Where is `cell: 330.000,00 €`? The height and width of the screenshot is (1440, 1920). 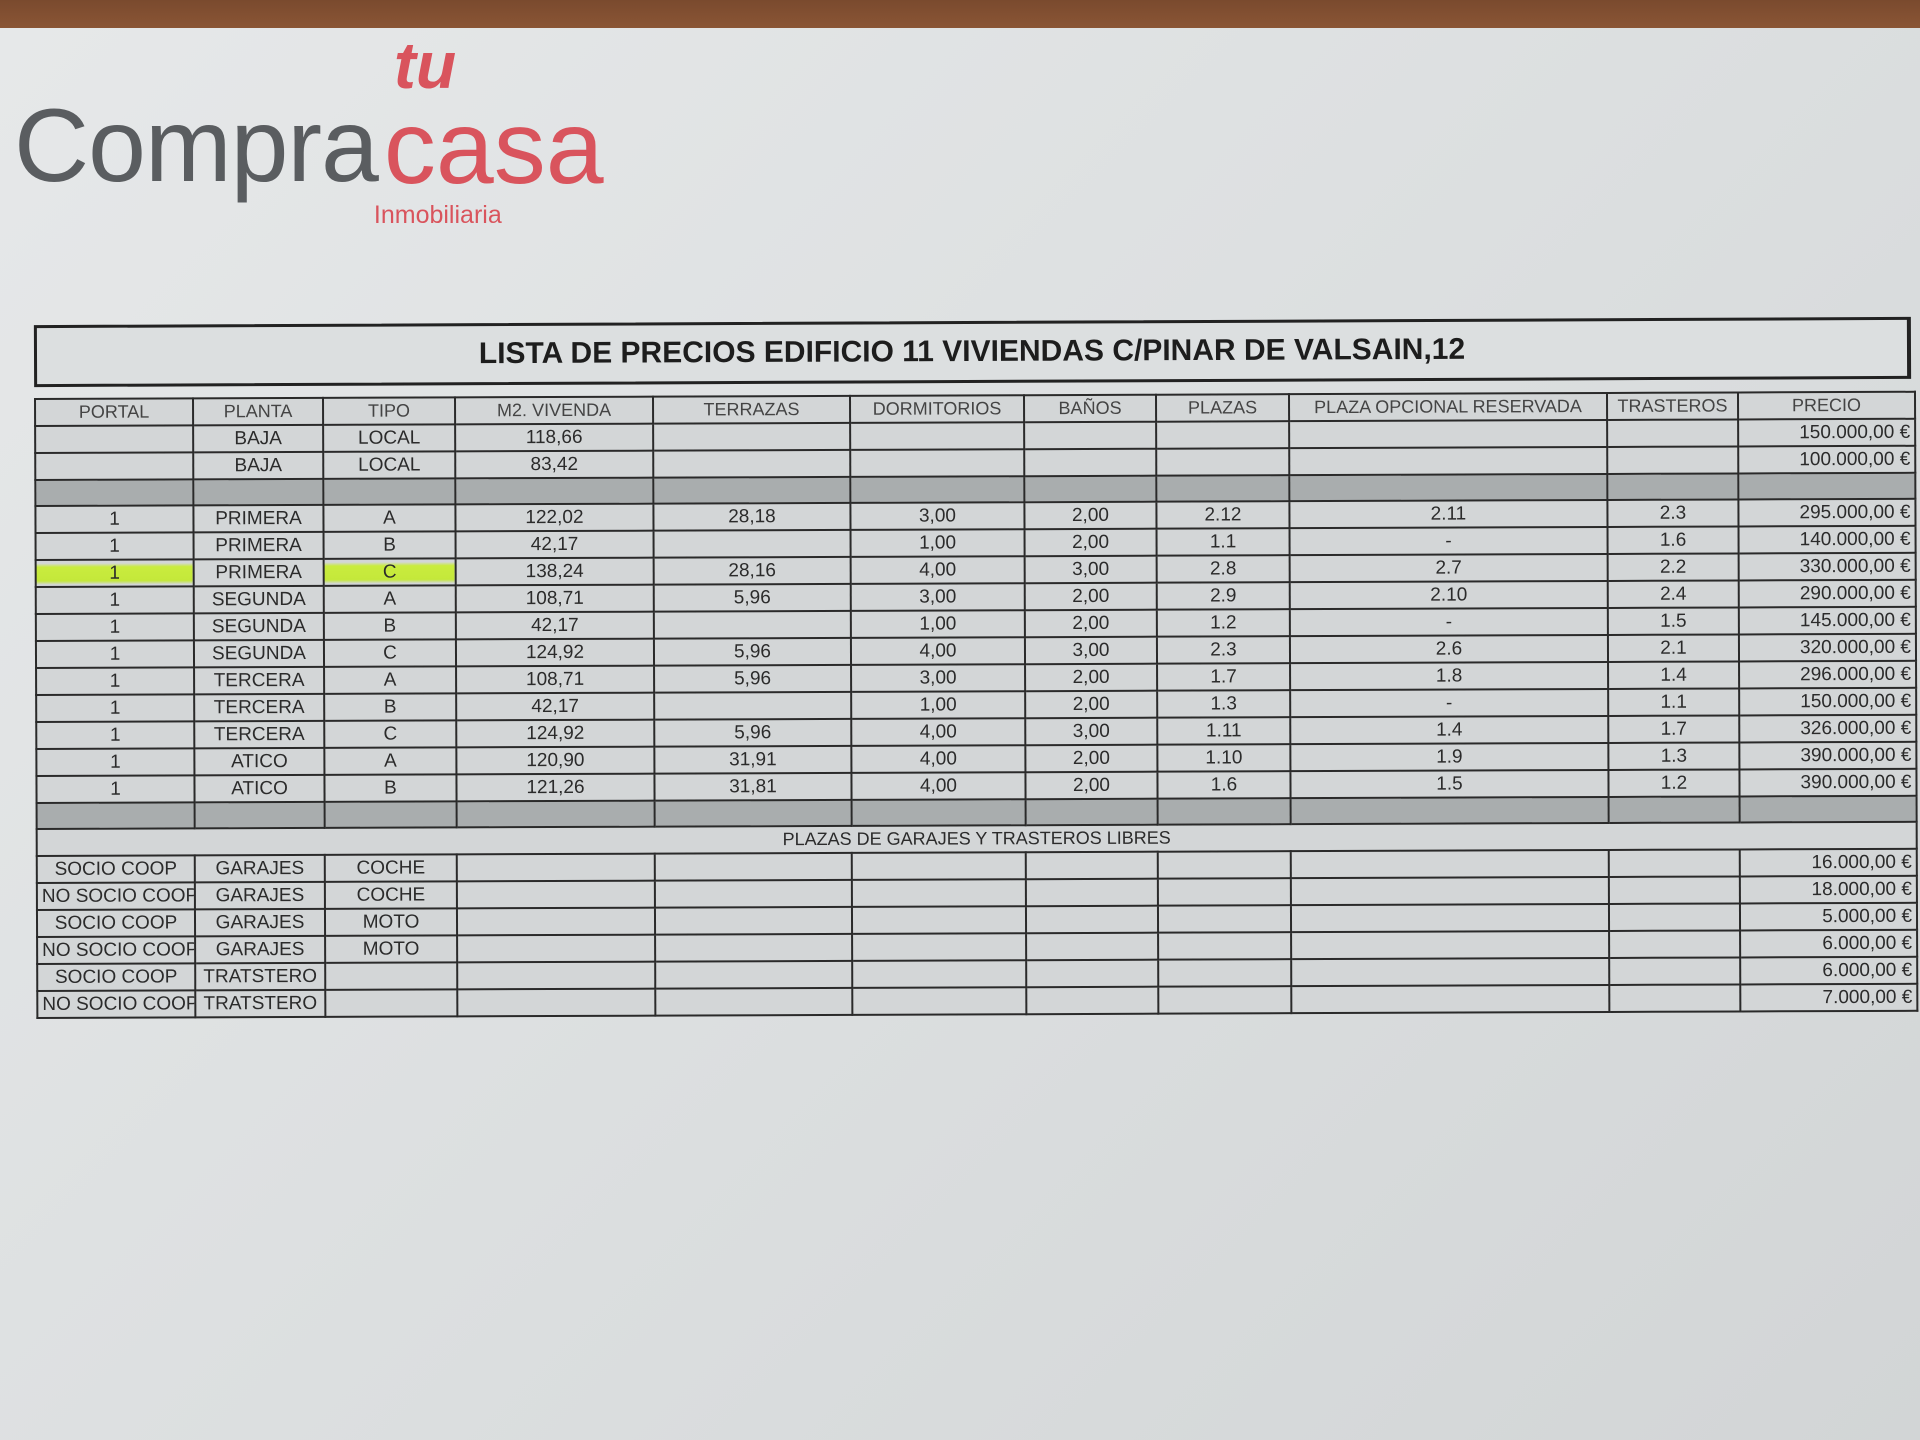 cell: 330.000,00 € is located at coordinates (1827, 566).